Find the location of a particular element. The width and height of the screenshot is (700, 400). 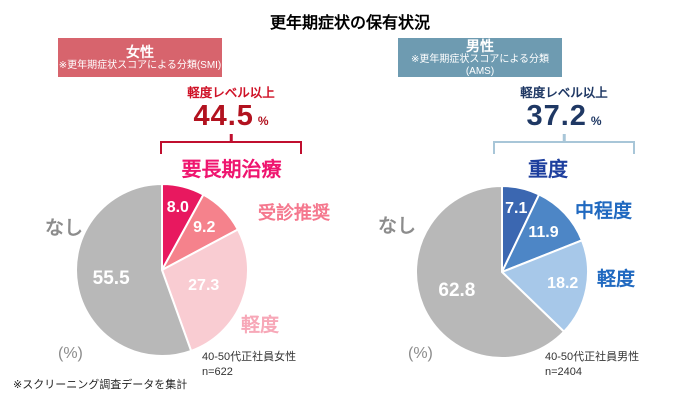

male-category-label-none: なし is located at coordinates (397, 226).